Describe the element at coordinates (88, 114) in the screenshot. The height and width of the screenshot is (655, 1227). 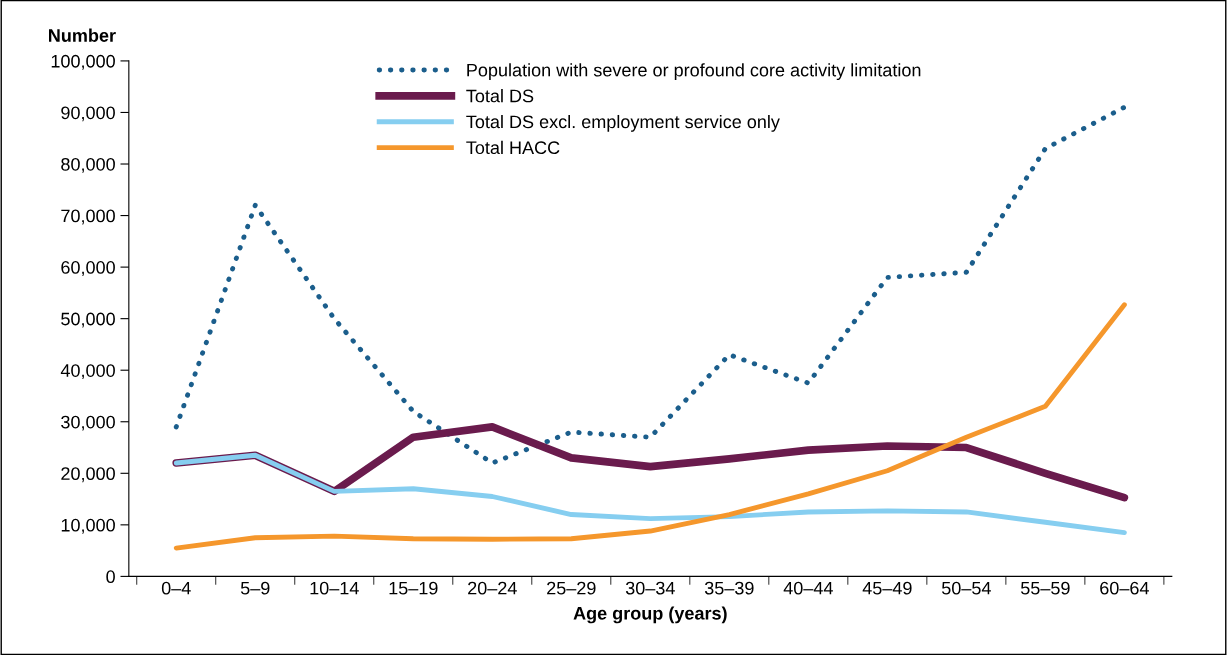
I see `y-tick-label: 90,000` at that location.